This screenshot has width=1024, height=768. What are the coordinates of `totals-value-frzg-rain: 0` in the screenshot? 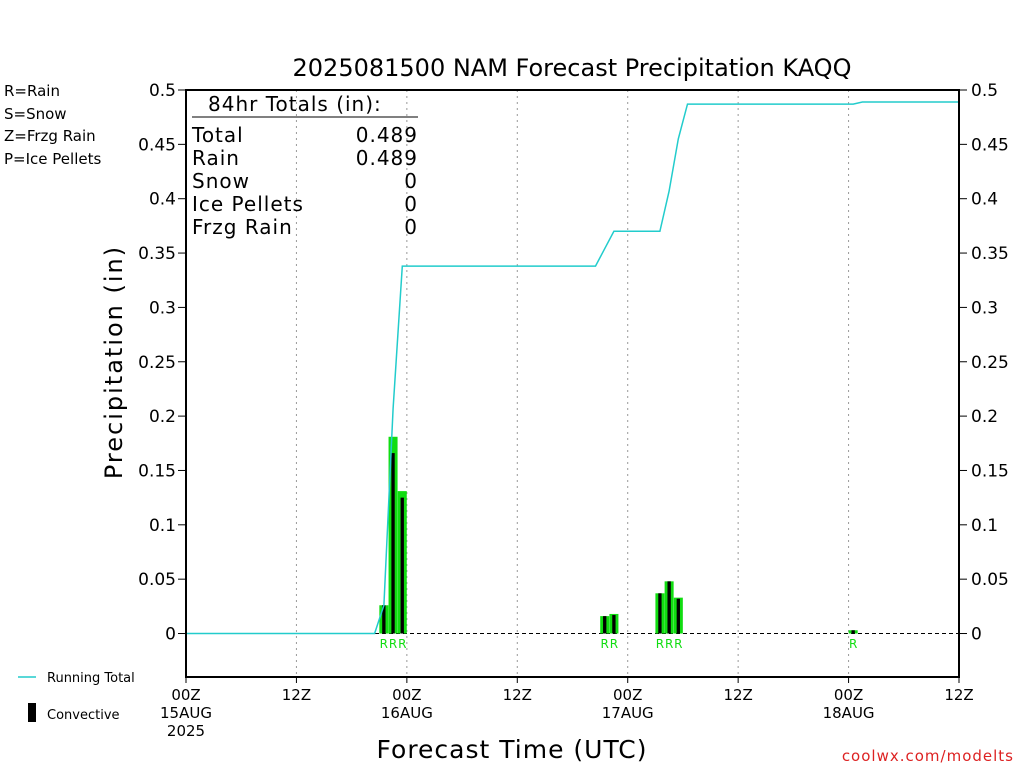 It's located at (411, 227).